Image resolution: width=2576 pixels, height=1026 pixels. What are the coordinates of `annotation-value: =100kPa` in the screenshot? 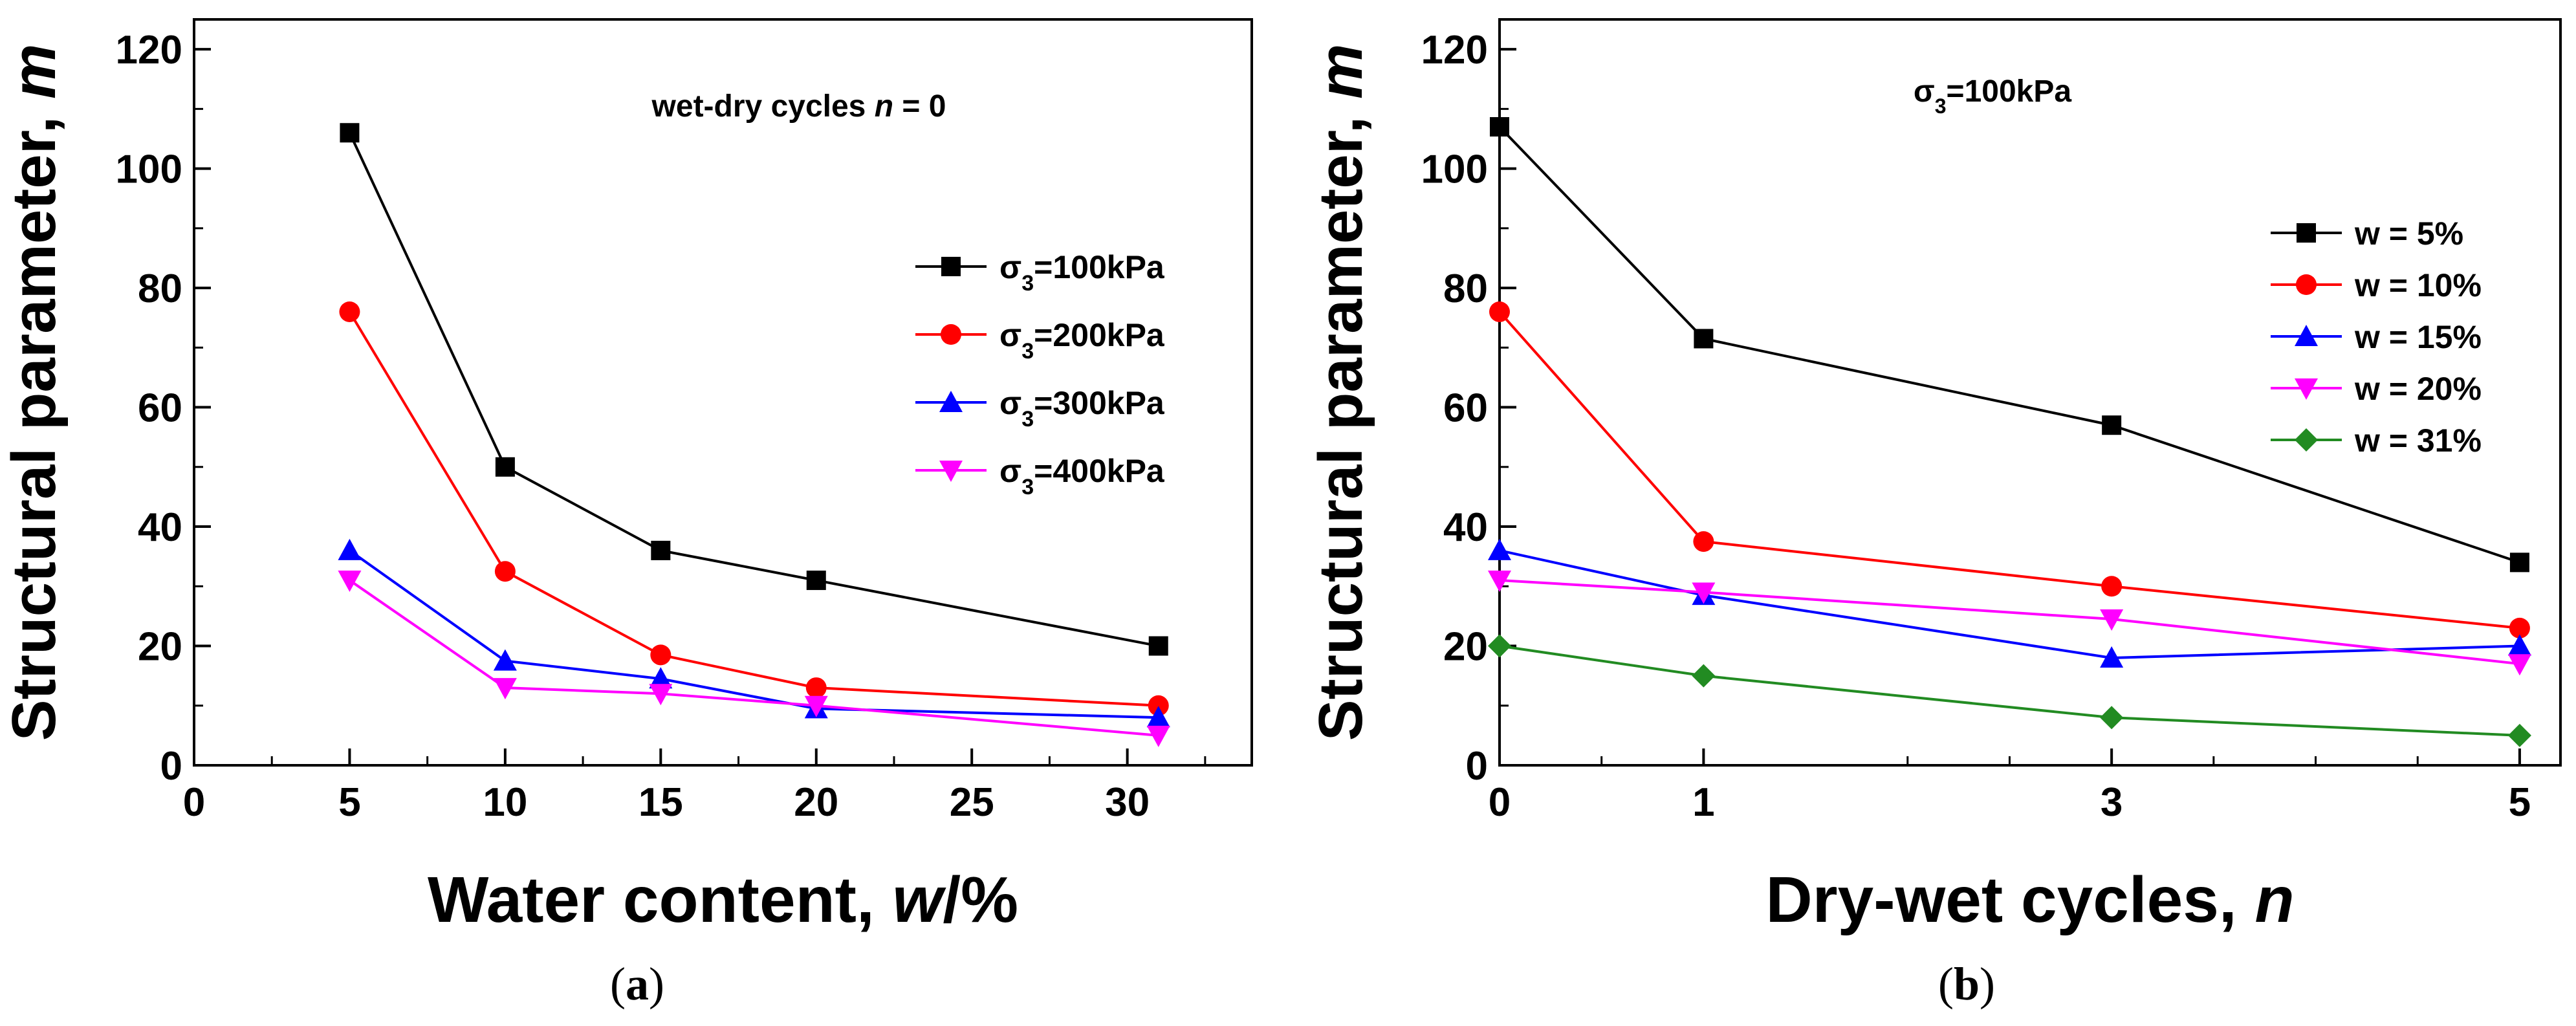 It's located at (2010, 91).